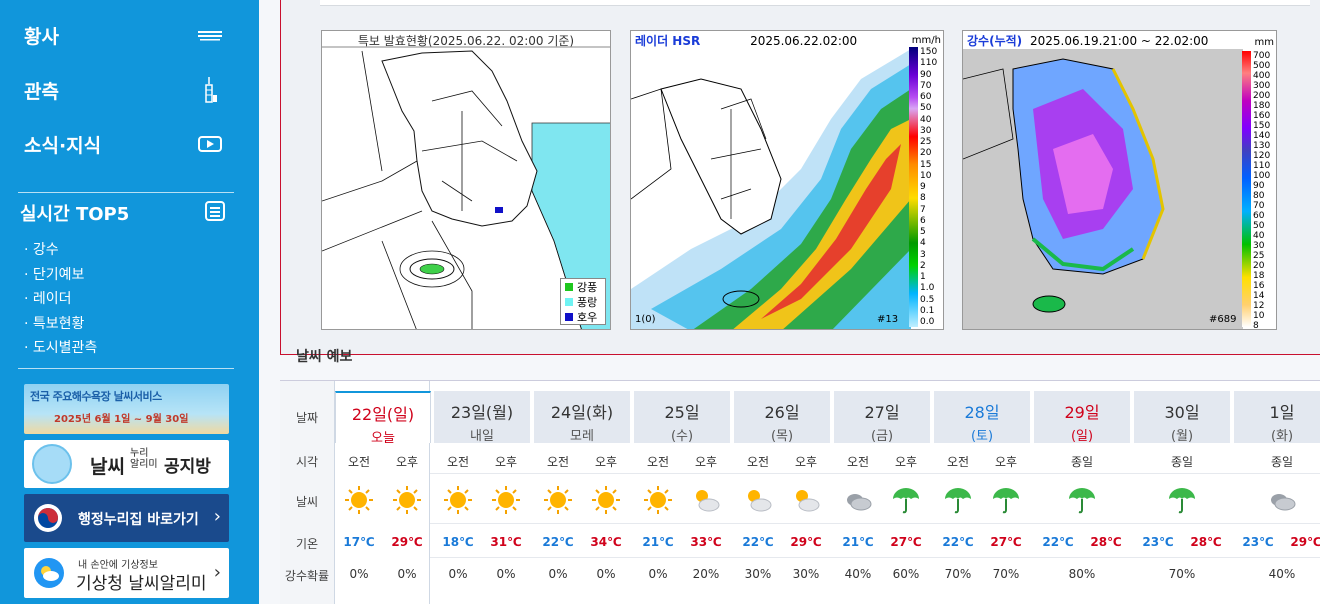 The width and height of the screenshot is (1320, 604). I want to click on weather-alert-banner: 내 손안에 기상정보 기상청 날씨알리미 ›, so click(126, 573).